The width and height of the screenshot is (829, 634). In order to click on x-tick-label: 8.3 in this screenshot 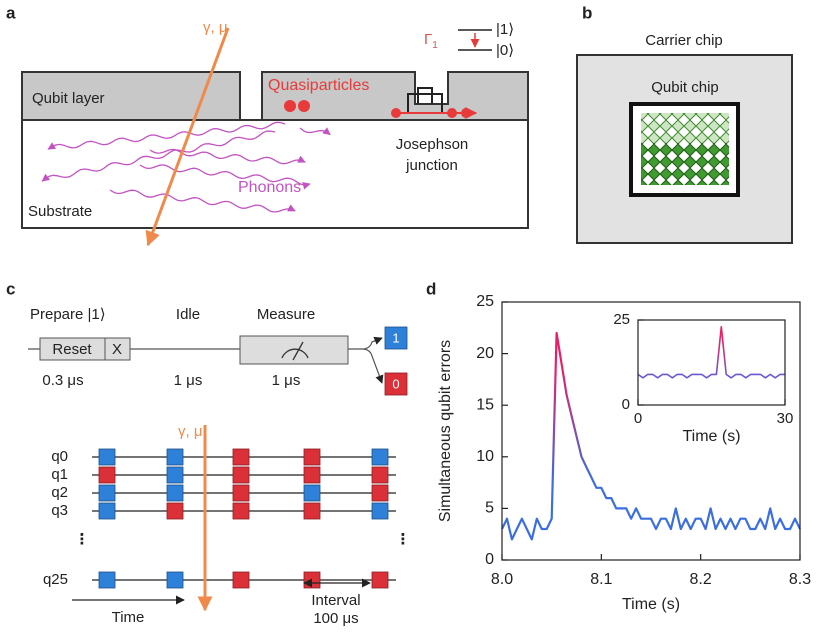, I will do `click(800, 579)`.